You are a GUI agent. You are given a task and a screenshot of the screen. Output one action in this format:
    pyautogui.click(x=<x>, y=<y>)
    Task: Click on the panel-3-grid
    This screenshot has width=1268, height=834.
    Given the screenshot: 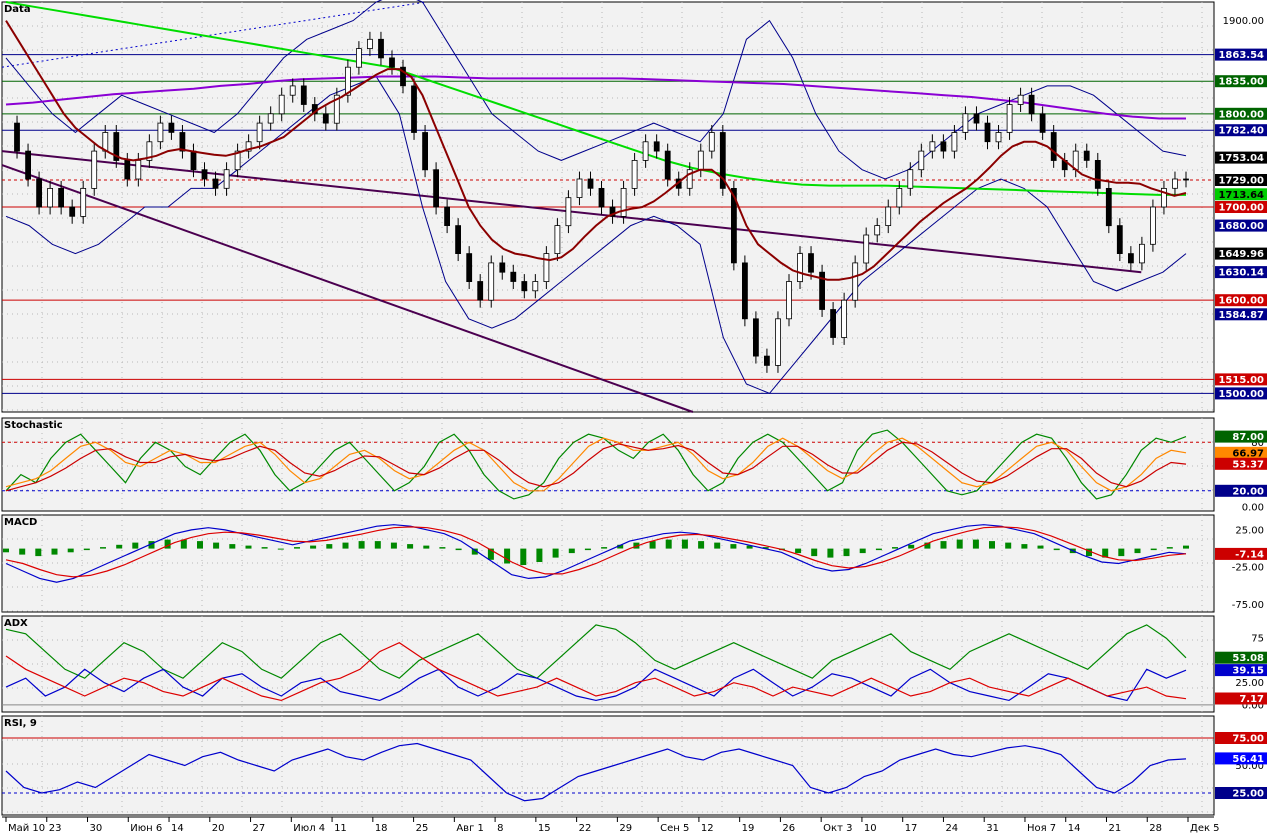 What is the action you would take?
    pyautogui.click(x=608, y=664)
    